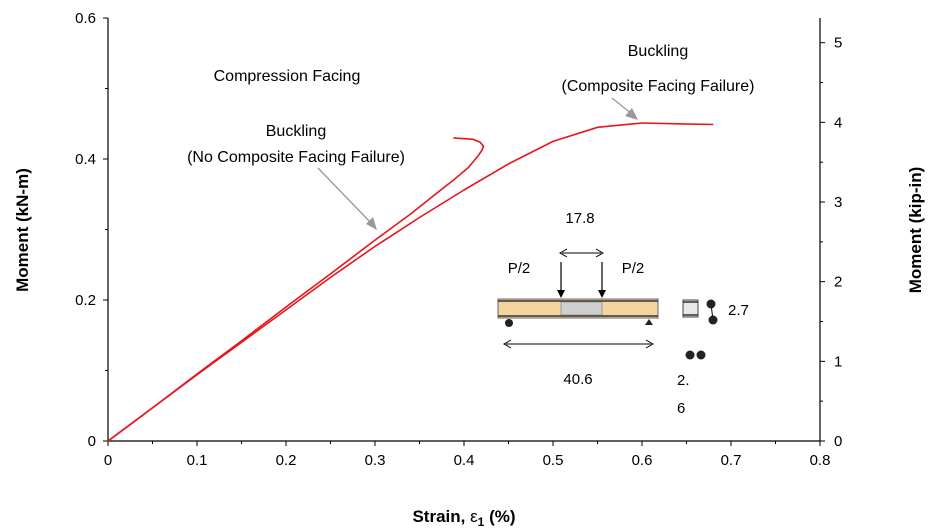 The width and height of the screenshot is (931, 529). What do you see at coordinates (563, 253) in the screenshot?
I see `inset-inner-span-arrow-left` at bounding box center [563, 253].